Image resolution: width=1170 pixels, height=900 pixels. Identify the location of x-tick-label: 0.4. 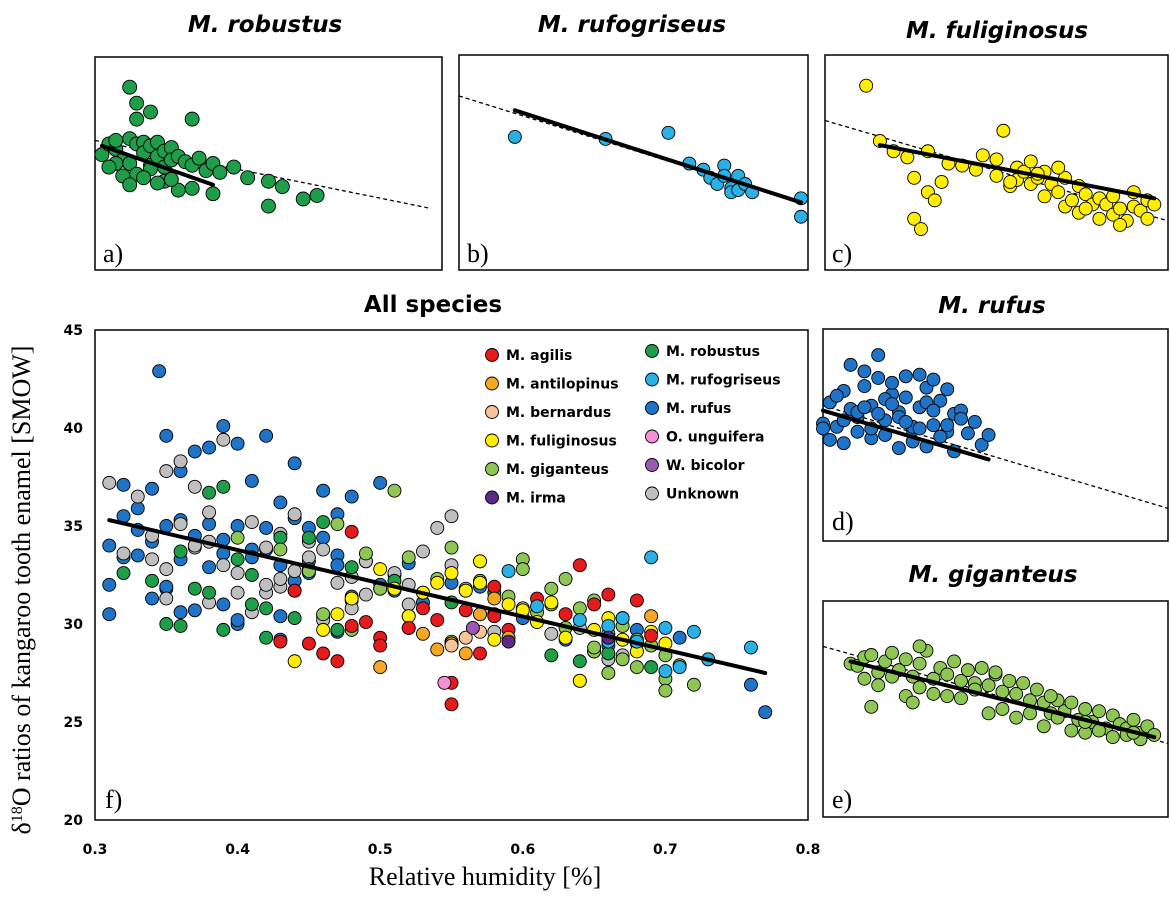
(237, 850).